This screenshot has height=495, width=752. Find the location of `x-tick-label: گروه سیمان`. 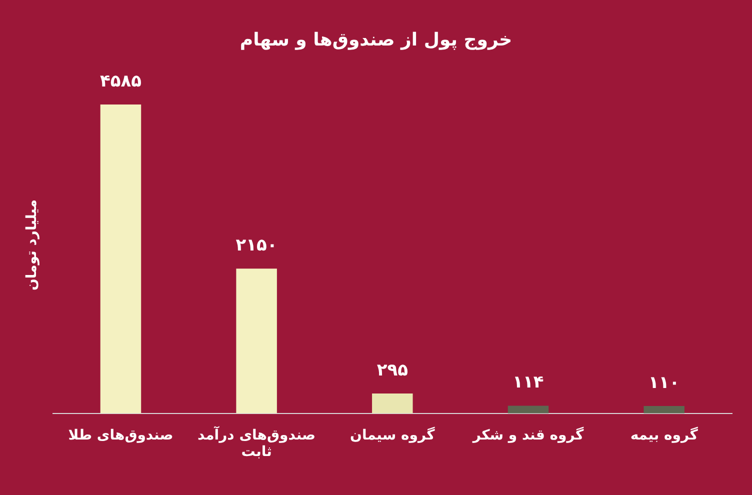

x-tick-label: گروه سیمان is located at coordinates (393, 435).